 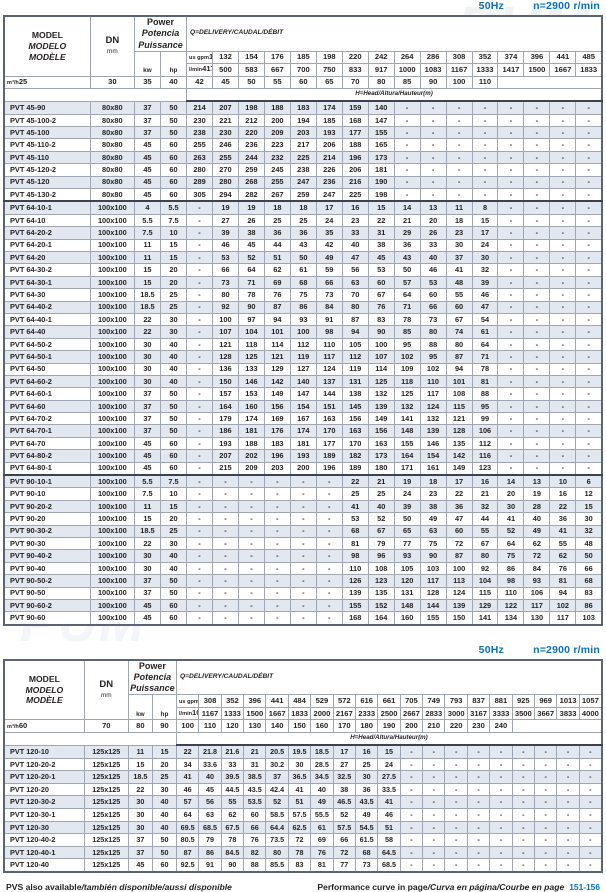 I want to click on row-hp-value: 60, so click(x=173, y=443).